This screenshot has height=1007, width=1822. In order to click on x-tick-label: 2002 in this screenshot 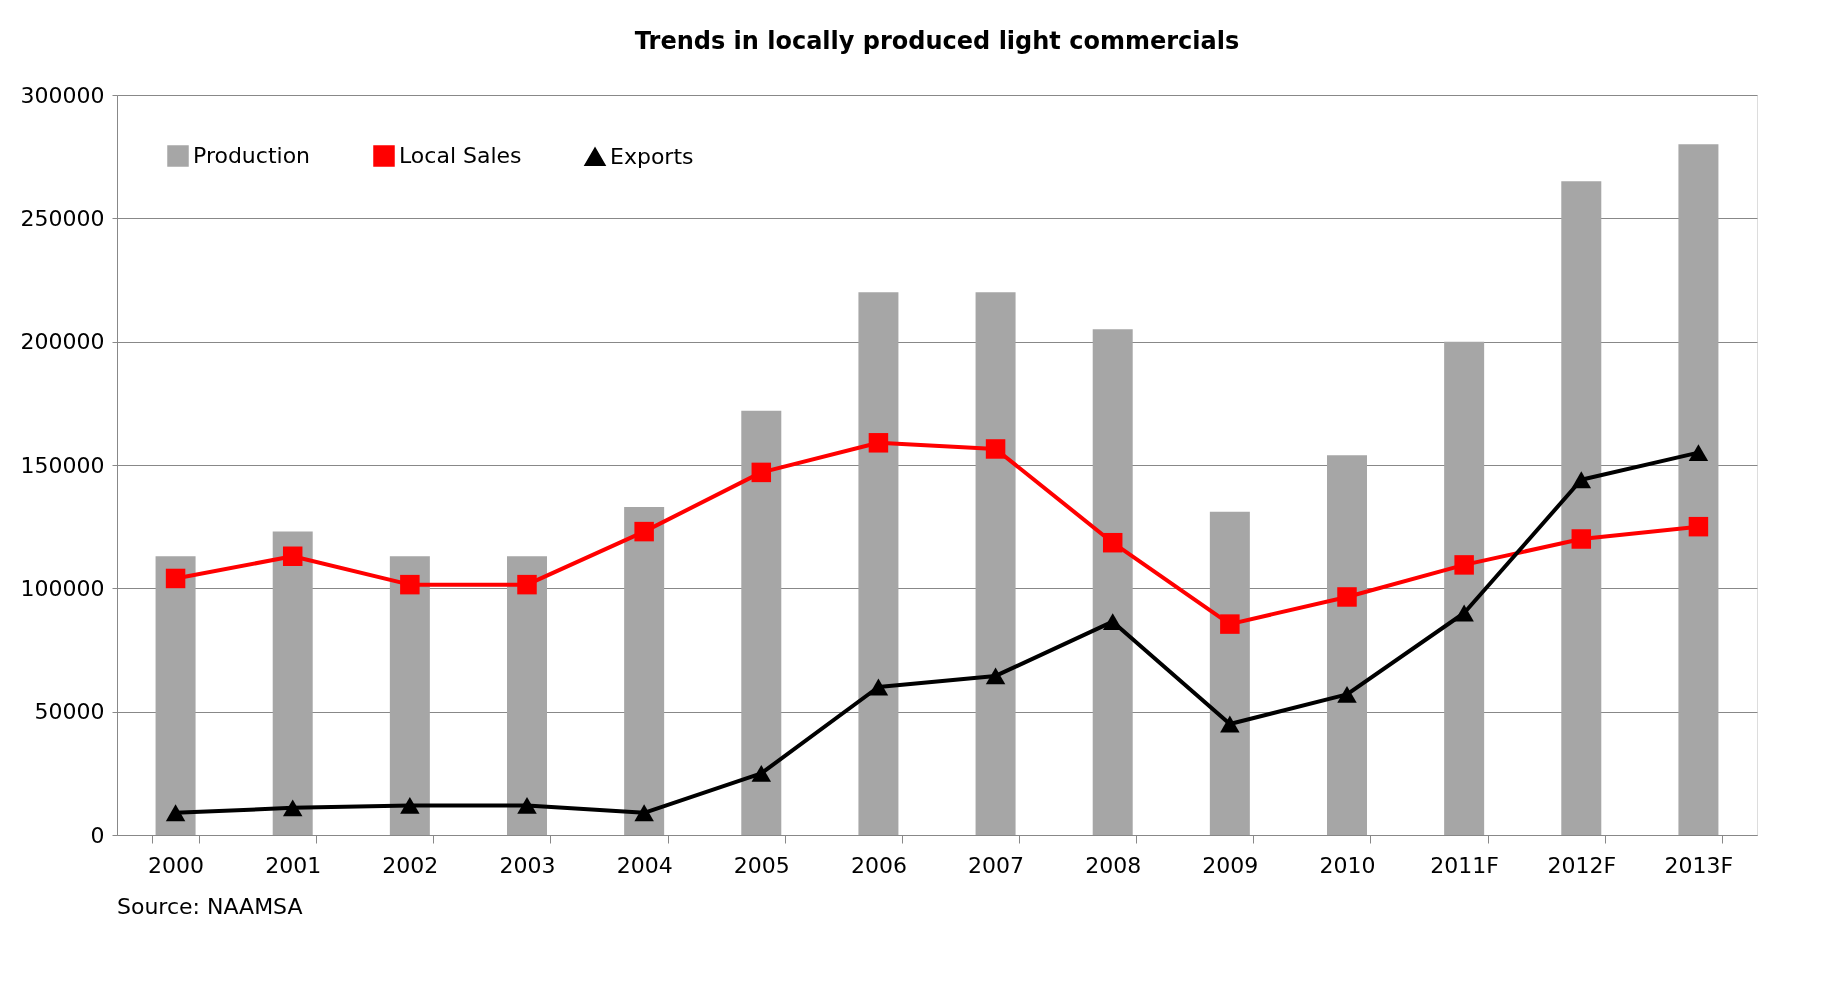, I will do `click(410, 865)`.